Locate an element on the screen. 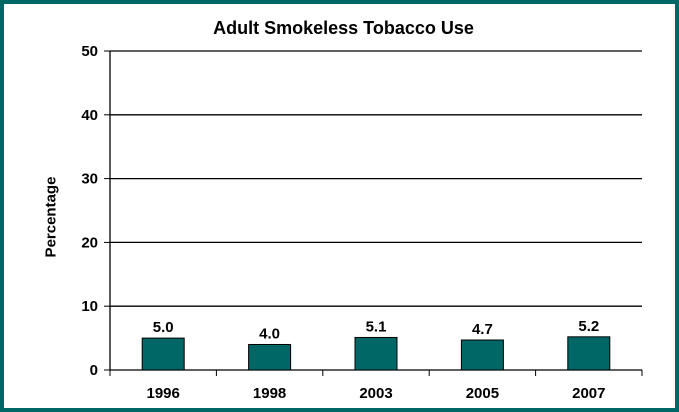 The height and width of the screenshot is (412, 679). bar-1996 is located at coordinates (163, 354).